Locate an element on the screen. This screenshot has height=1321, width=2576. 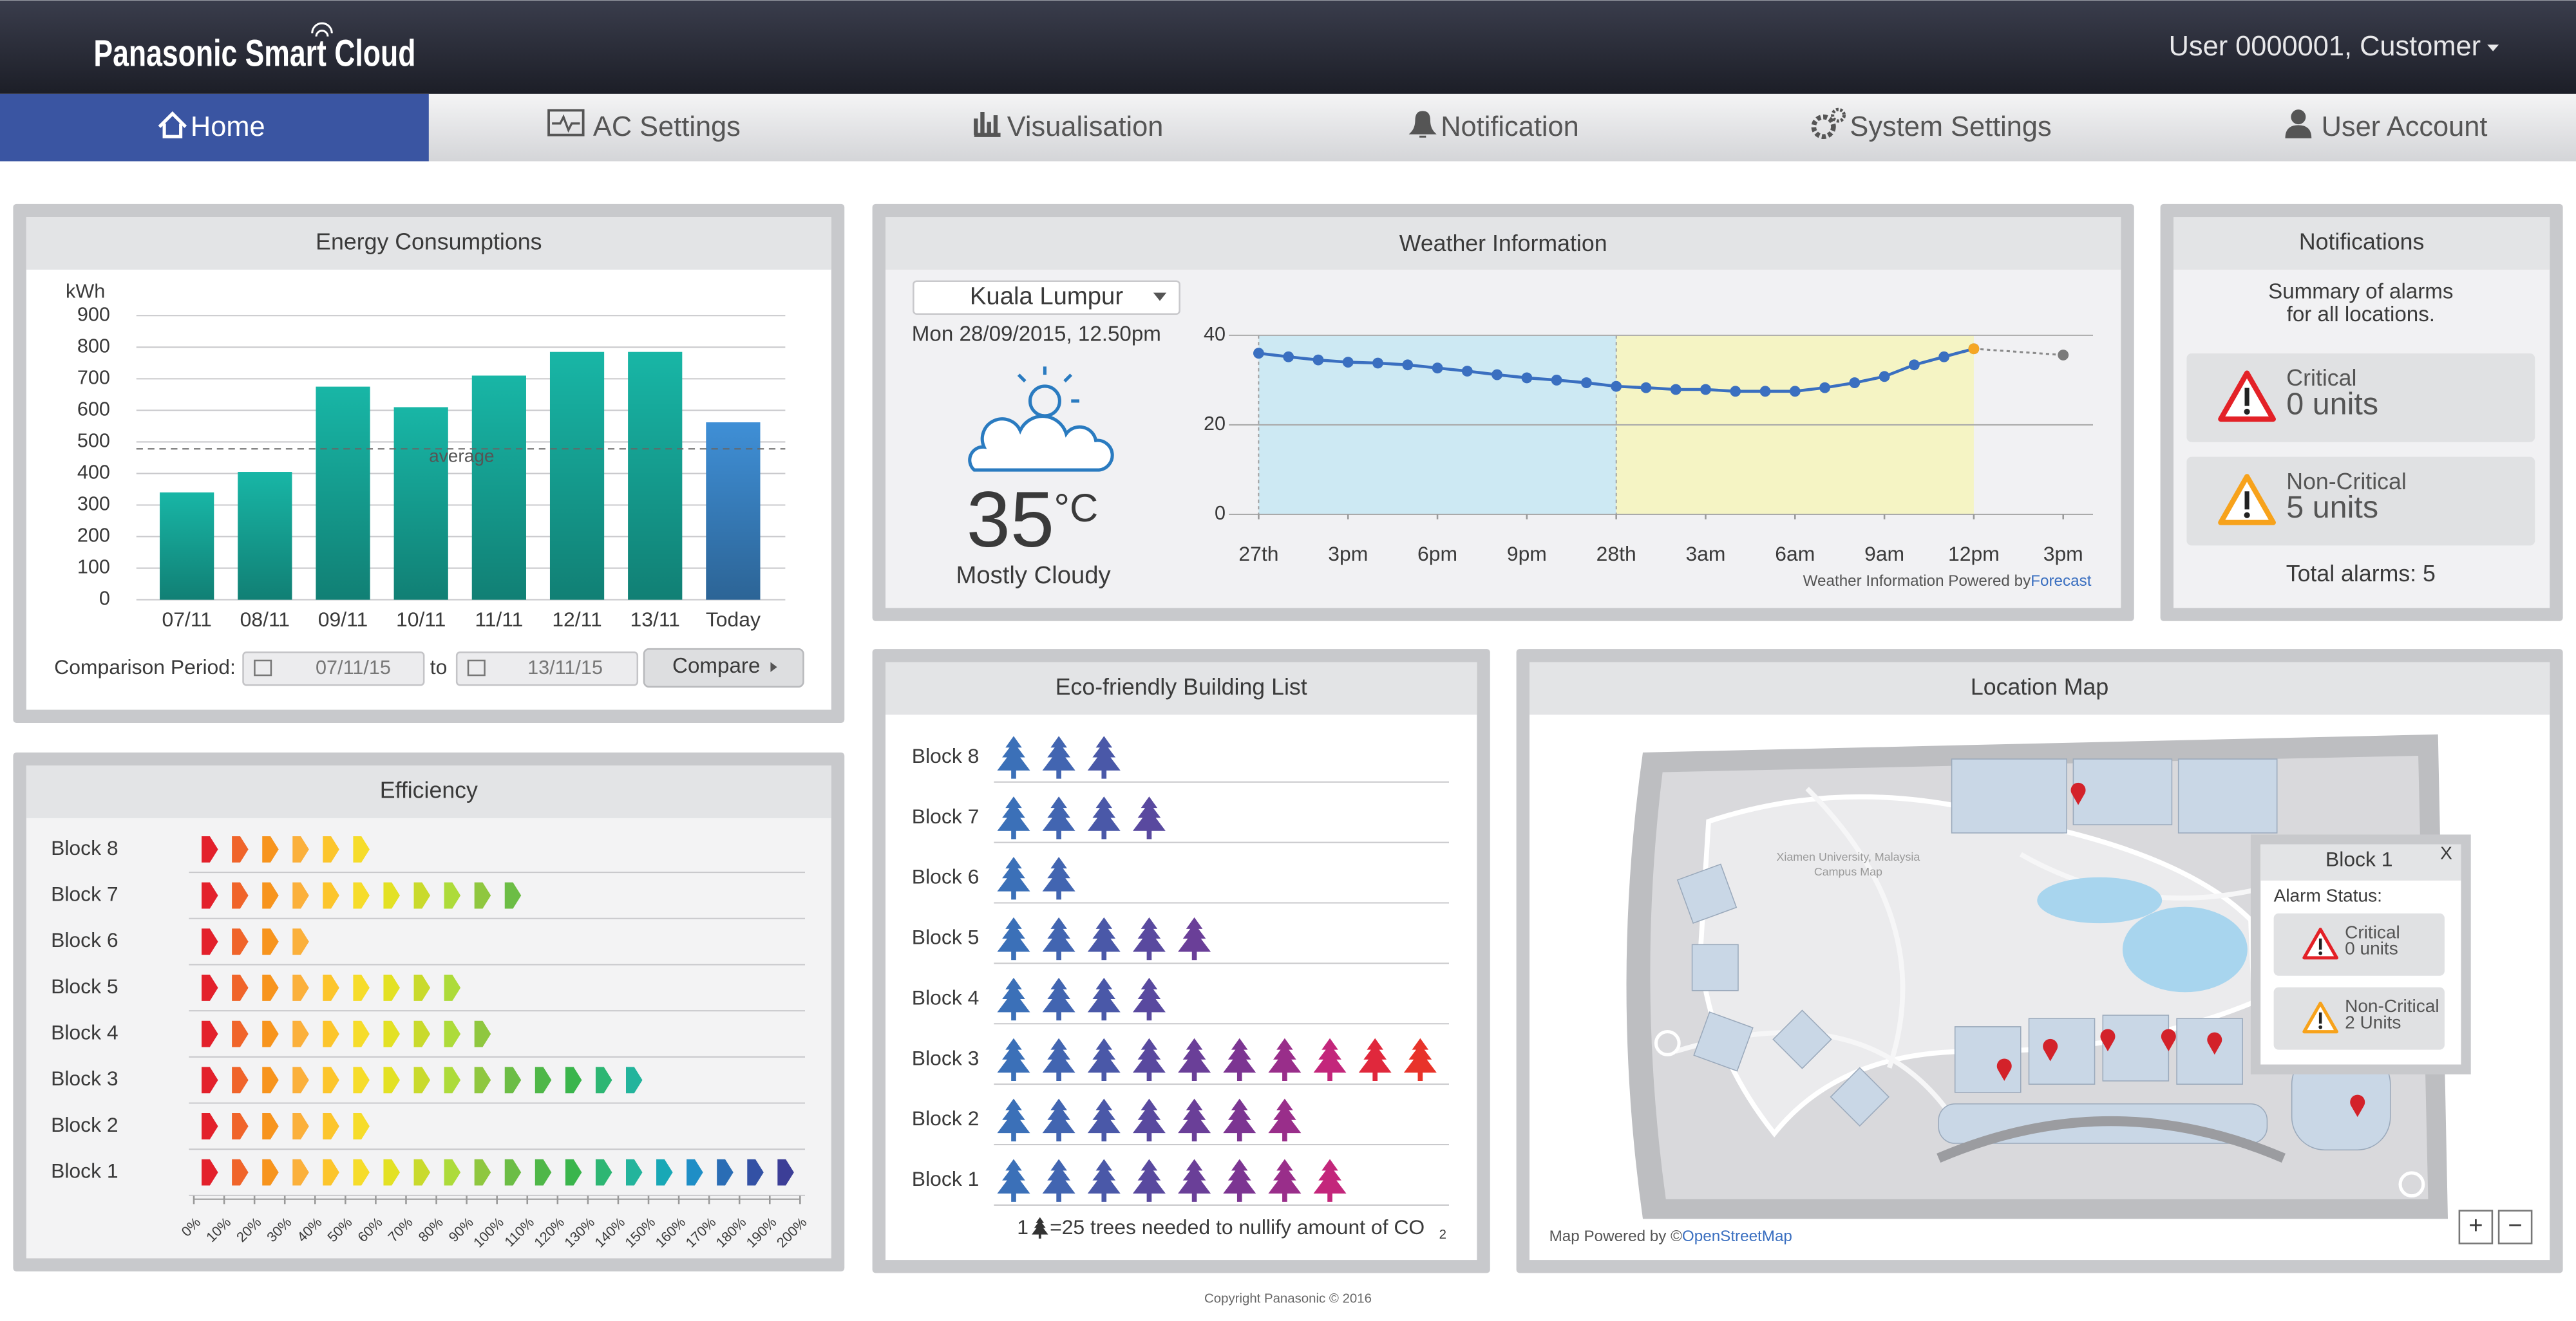
date-value: 13/11/15 is located at coordinates (565, 668).